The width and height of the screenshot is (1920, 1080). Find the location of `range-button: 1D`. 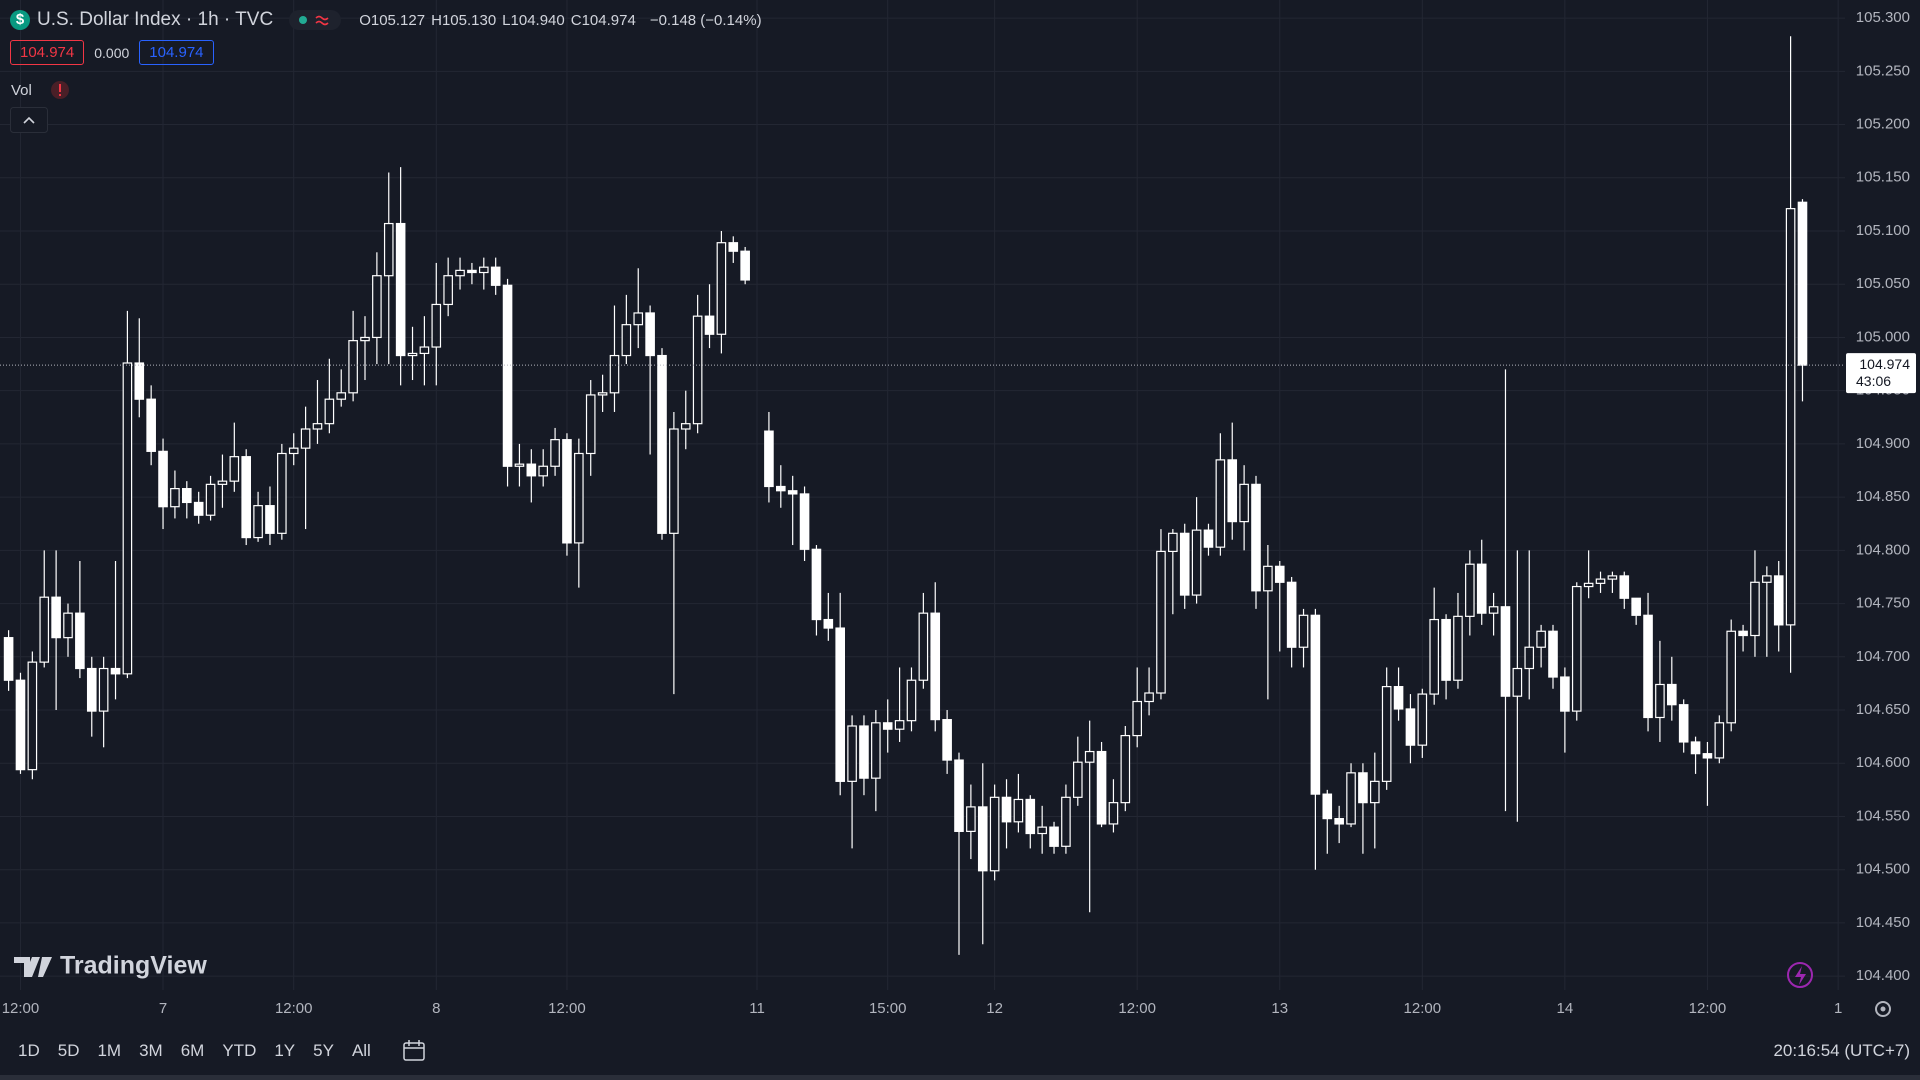

range-button: 1D is located at coordinates (29, 1050).